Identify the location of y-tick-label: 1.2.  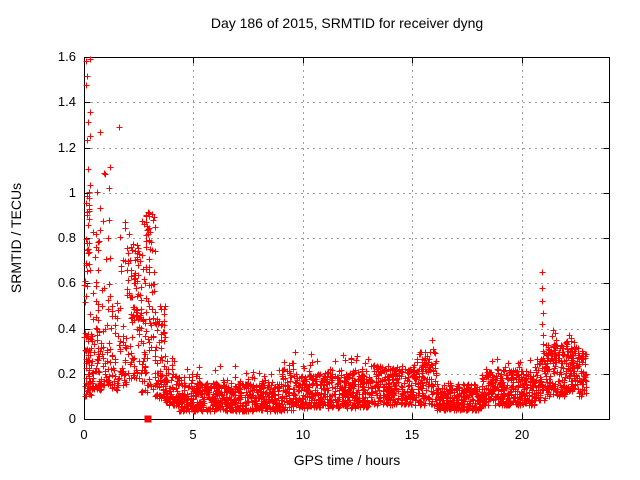
(66, 147).